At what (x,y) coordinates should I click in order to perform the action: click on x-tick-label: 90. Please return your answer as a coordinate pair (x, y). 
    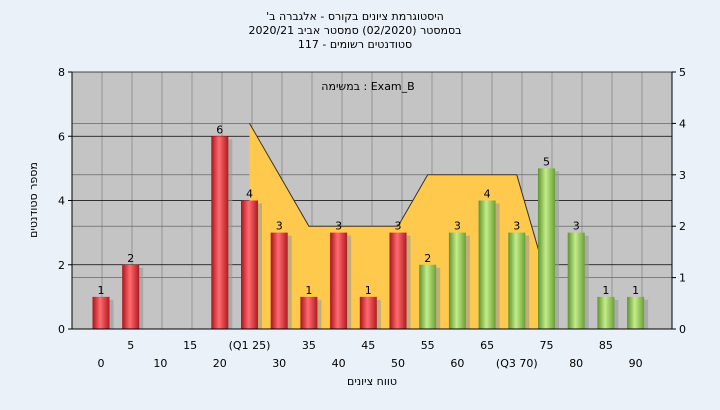
    Looking at the image, I should click on (636, 363).